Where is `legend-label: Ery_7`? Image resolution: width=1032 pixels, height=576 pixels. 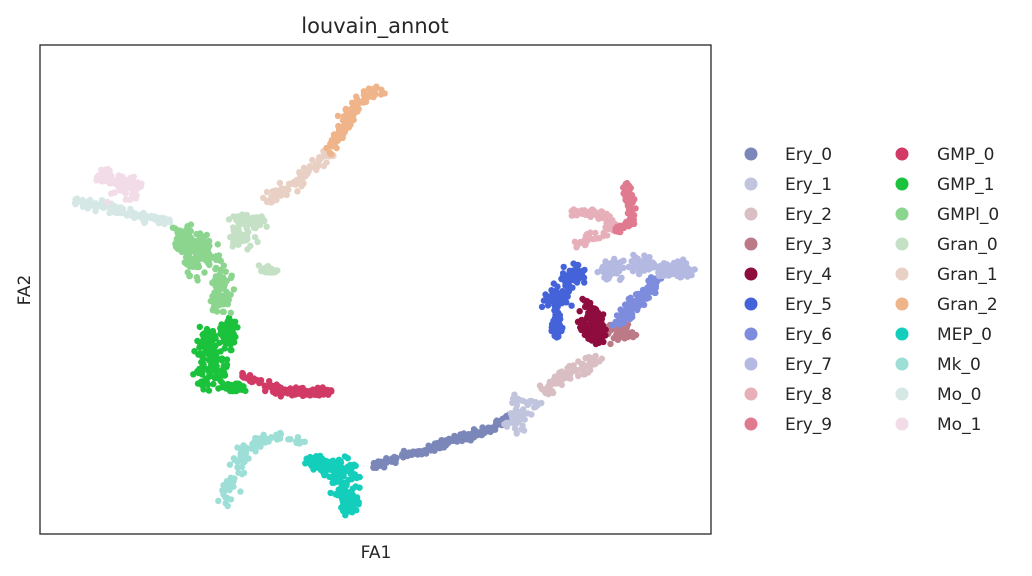
legend-label: Ery_7 is located at coordinates (808, 365).